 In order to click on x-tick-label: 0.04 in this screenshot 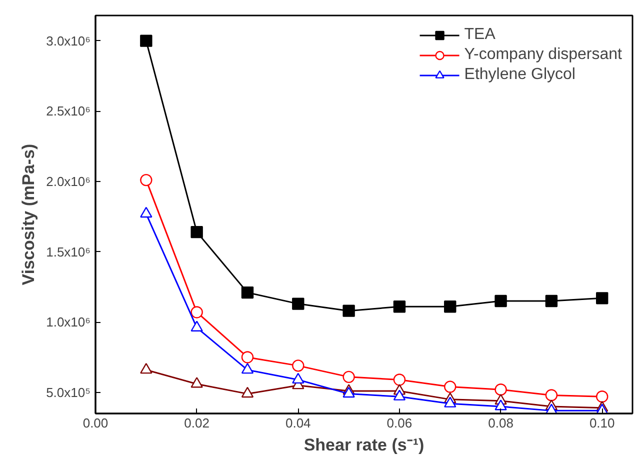, I will do `click(298, 423)`.